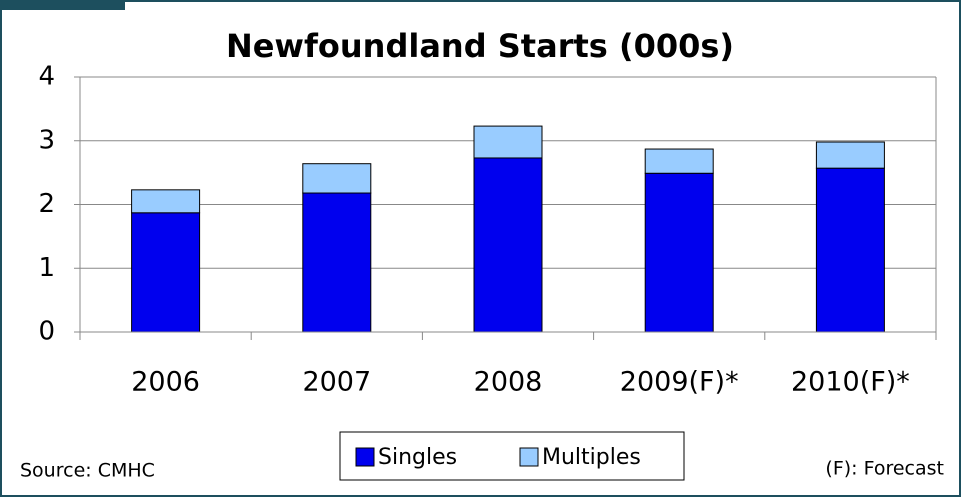  I want to click on y-tick-label: 0, so click(46, 332).